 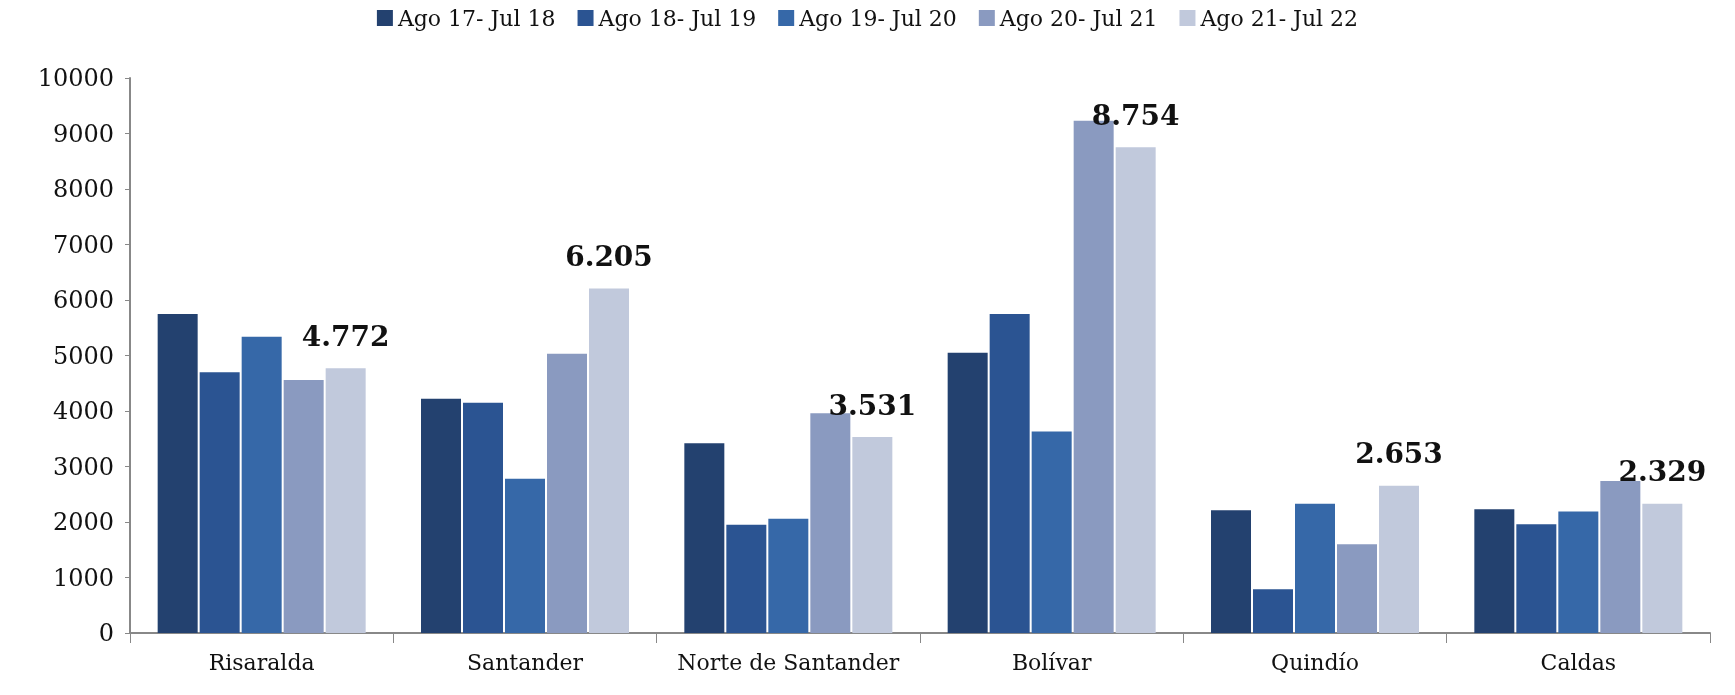 What do you see at coordinates (83, 133) in the screenshot?
I see `y-tick-label: 9000` at bounding box center [83, 133].